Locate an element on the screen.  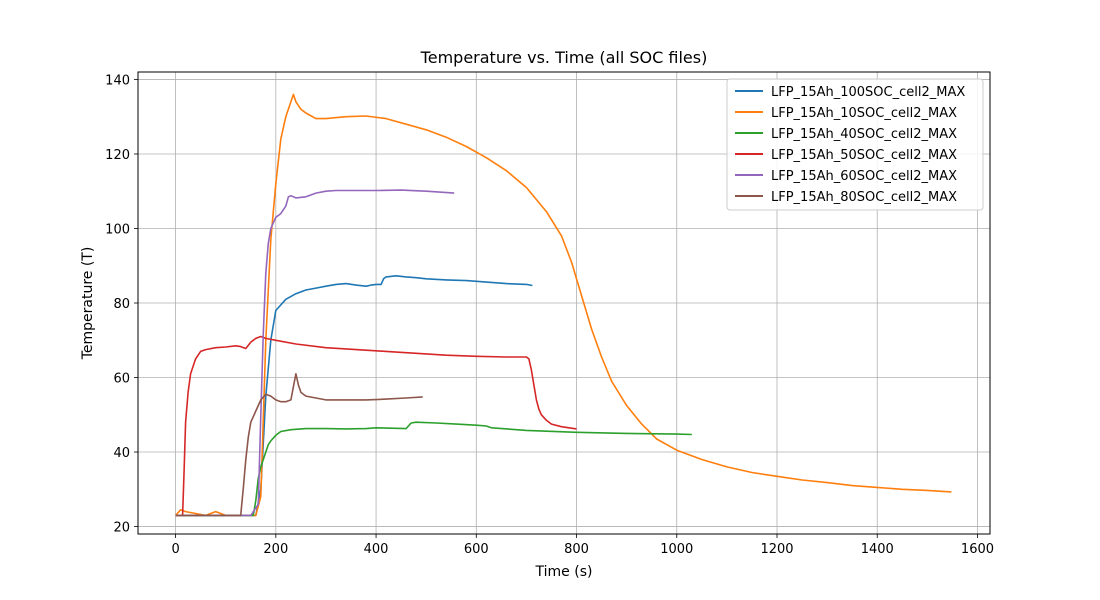
x-axis: 0 200 400 600 800 1000 1200 1400 1600 is located at coordinates (582, 545).